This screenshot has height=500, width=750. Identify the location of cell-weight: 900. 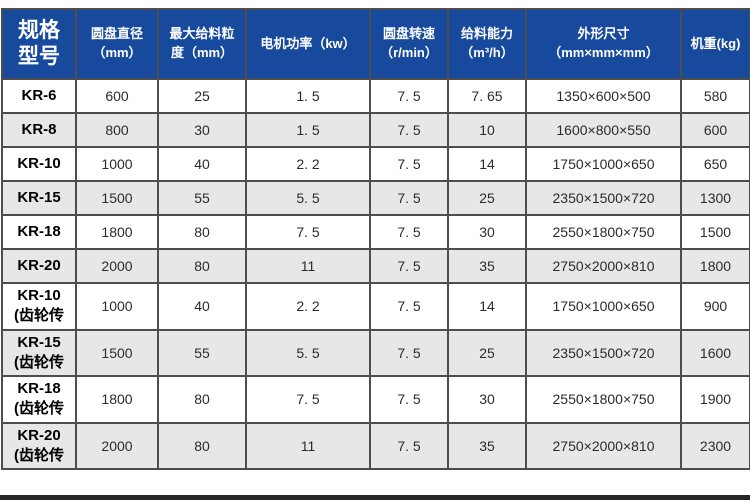
(715, 306).